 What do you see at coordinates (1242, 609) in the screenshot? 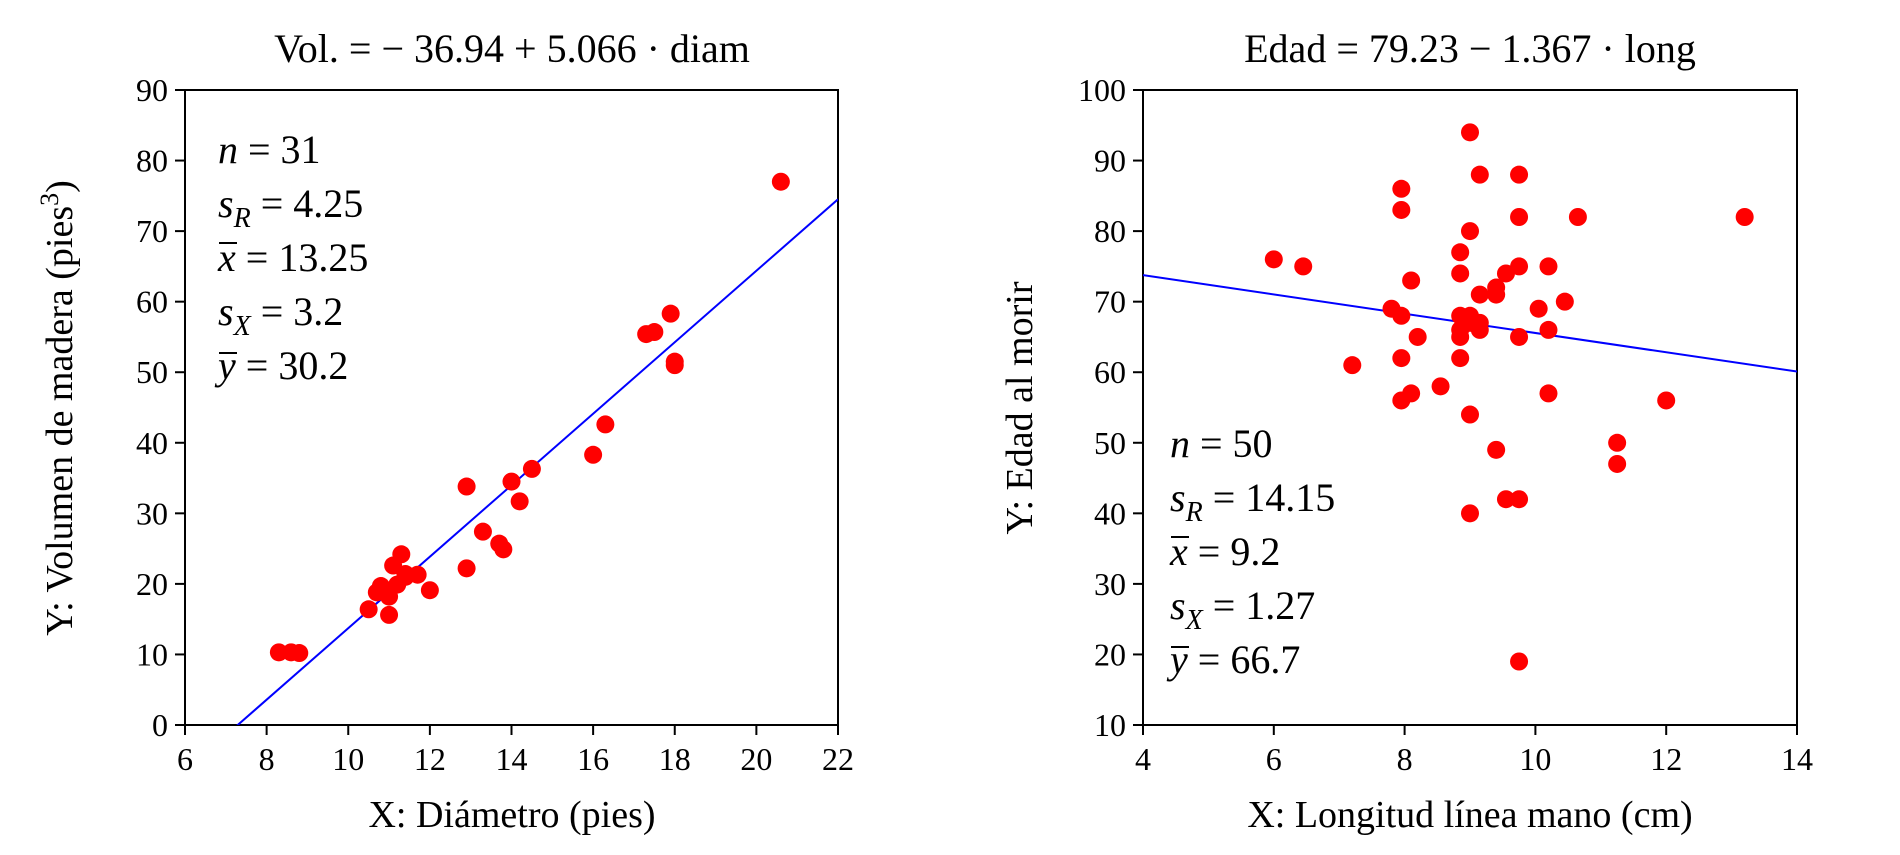
I see `stat-sX: sX = 1.27` at bounding box center [1242, 609].